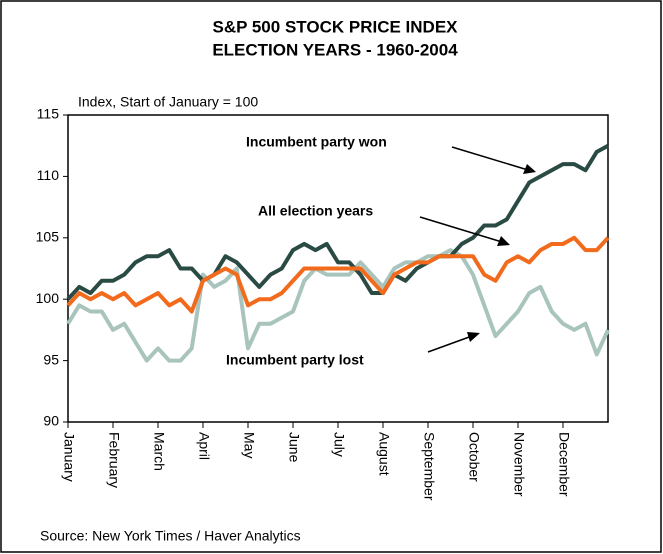  What do you see at coordinates (338, 274) in the screenshot?
I see `series-line` at bounding box center [338, 274].